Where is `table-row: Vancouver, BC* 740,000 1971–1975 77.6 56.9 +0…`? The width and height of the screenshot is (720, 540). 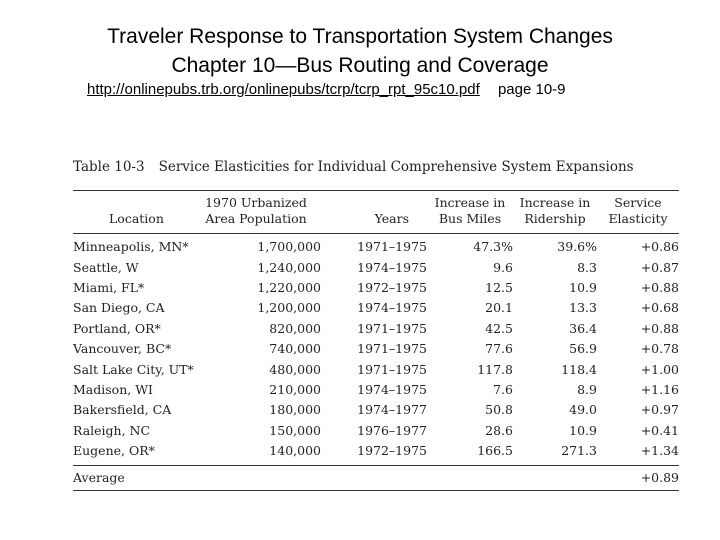 table-row: Vancouver, BC* 740,000 1971–1975 77.6 56.9 +0… is located at coordinates (376, 349).